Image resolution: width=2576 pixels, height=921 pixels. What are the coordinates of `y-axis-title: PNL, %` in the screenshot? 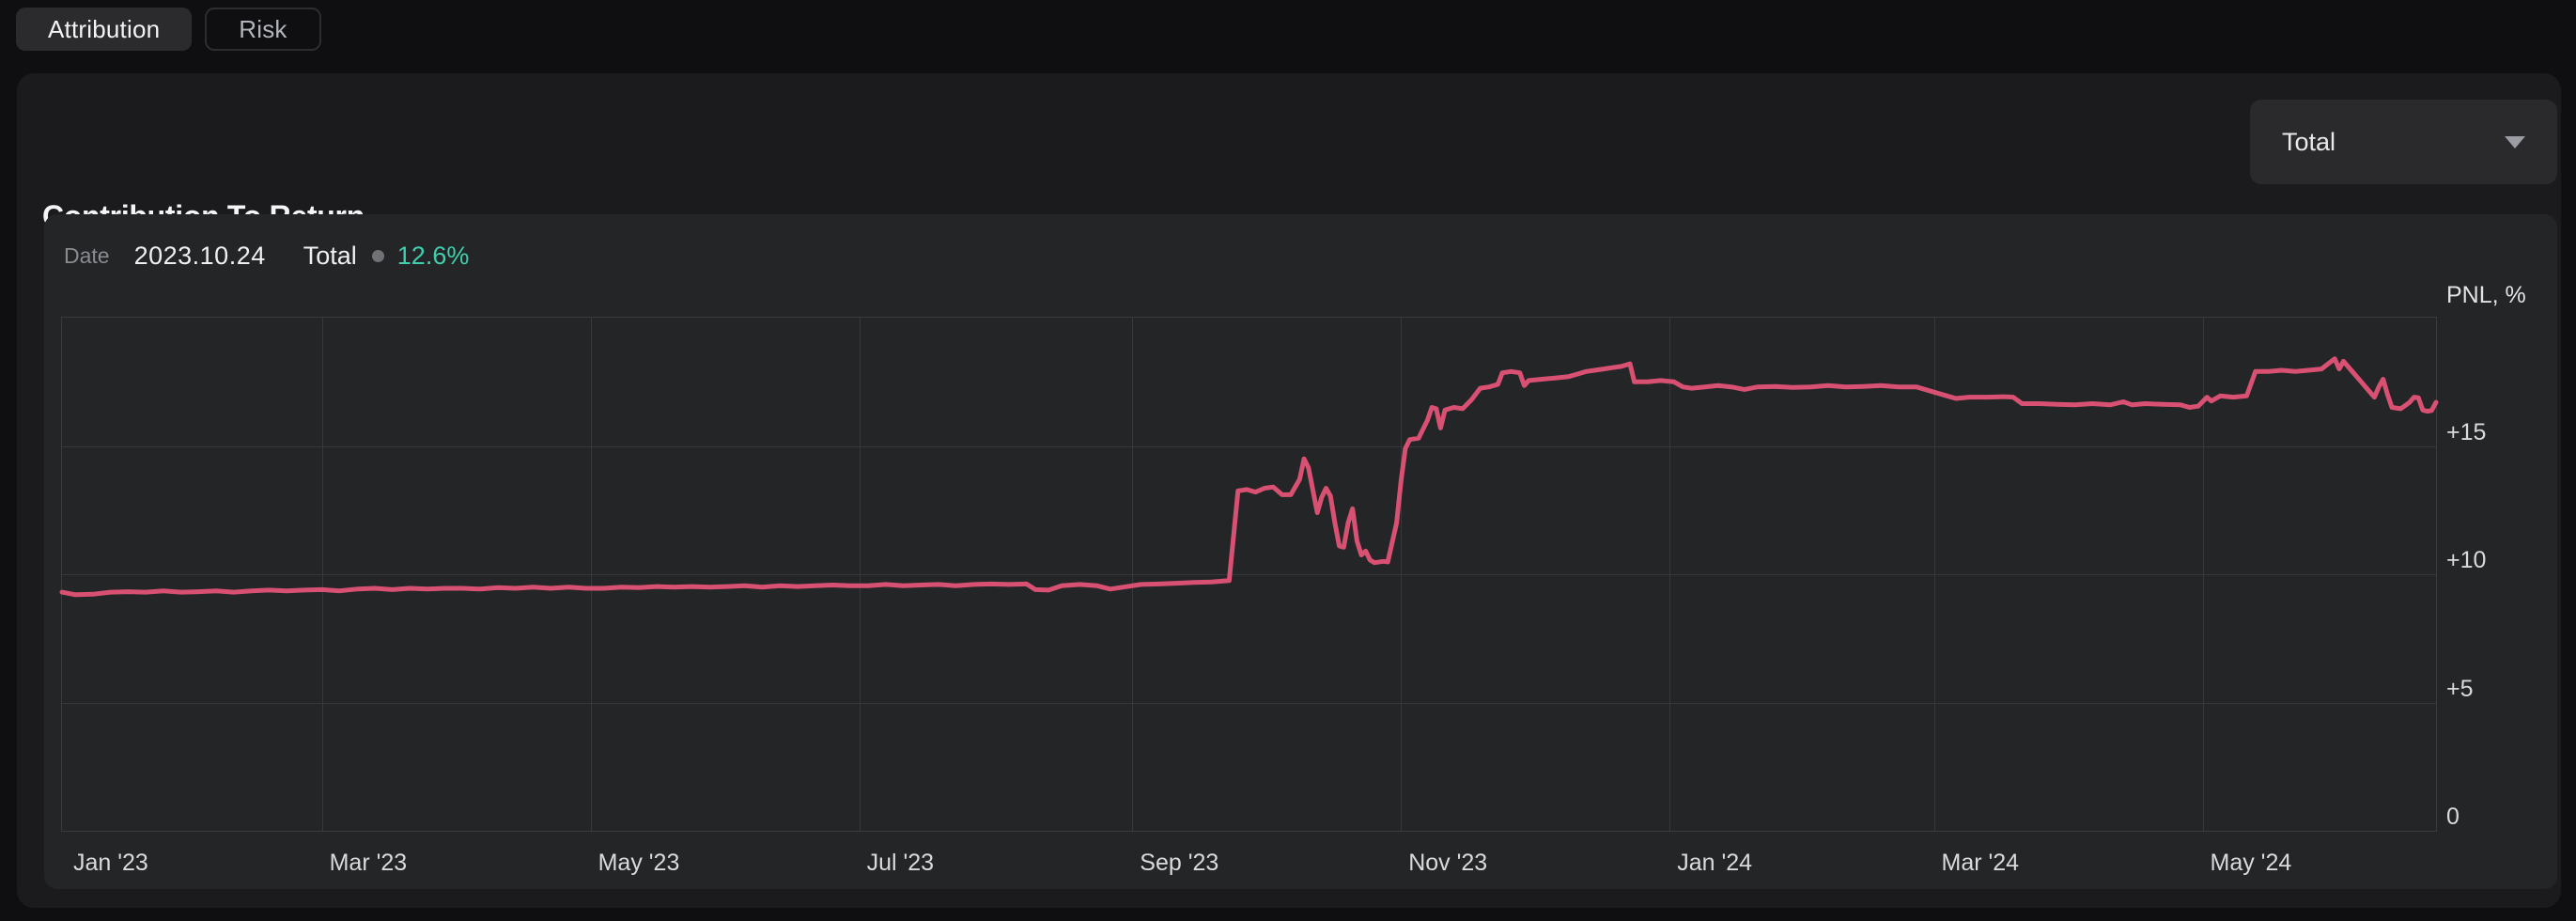 It's located at (2486, 295).